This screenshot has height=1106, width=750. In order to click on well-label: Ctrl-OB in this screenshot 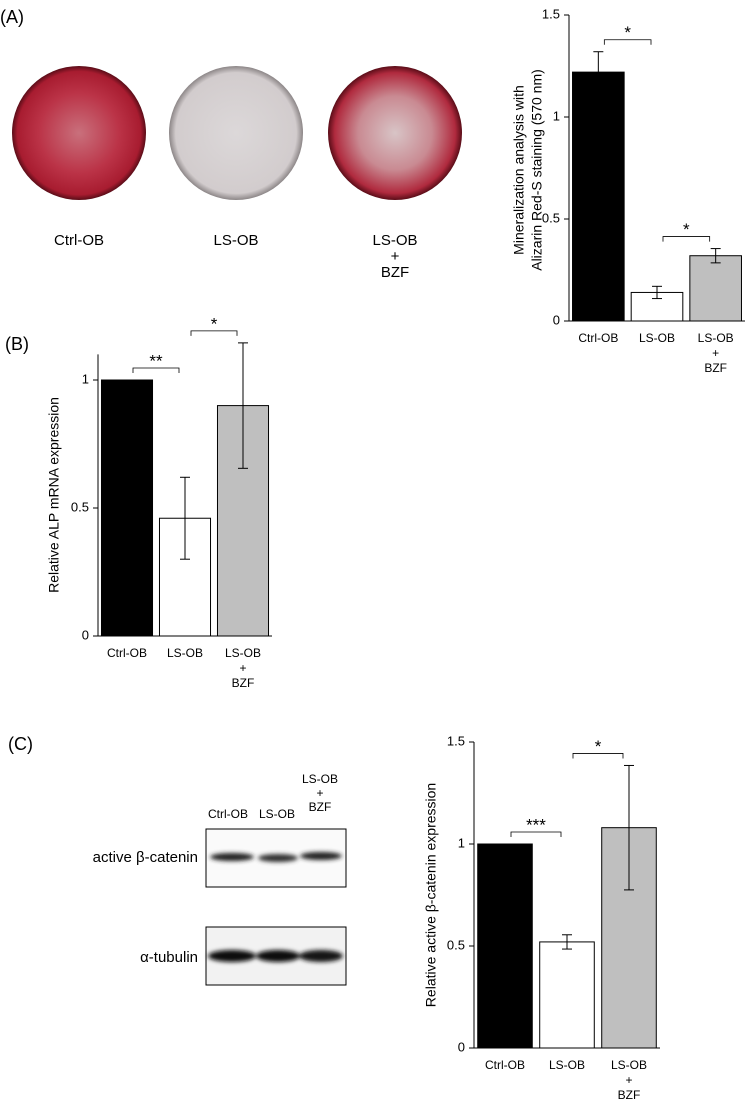, I will do `click(79, 240)`.